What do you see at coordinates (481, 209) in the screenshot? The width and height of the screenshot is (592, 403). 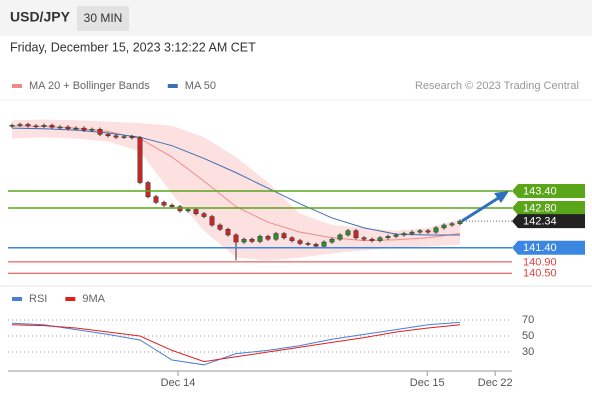 I see `forecast-arrow` at bounding box center [481, 209].